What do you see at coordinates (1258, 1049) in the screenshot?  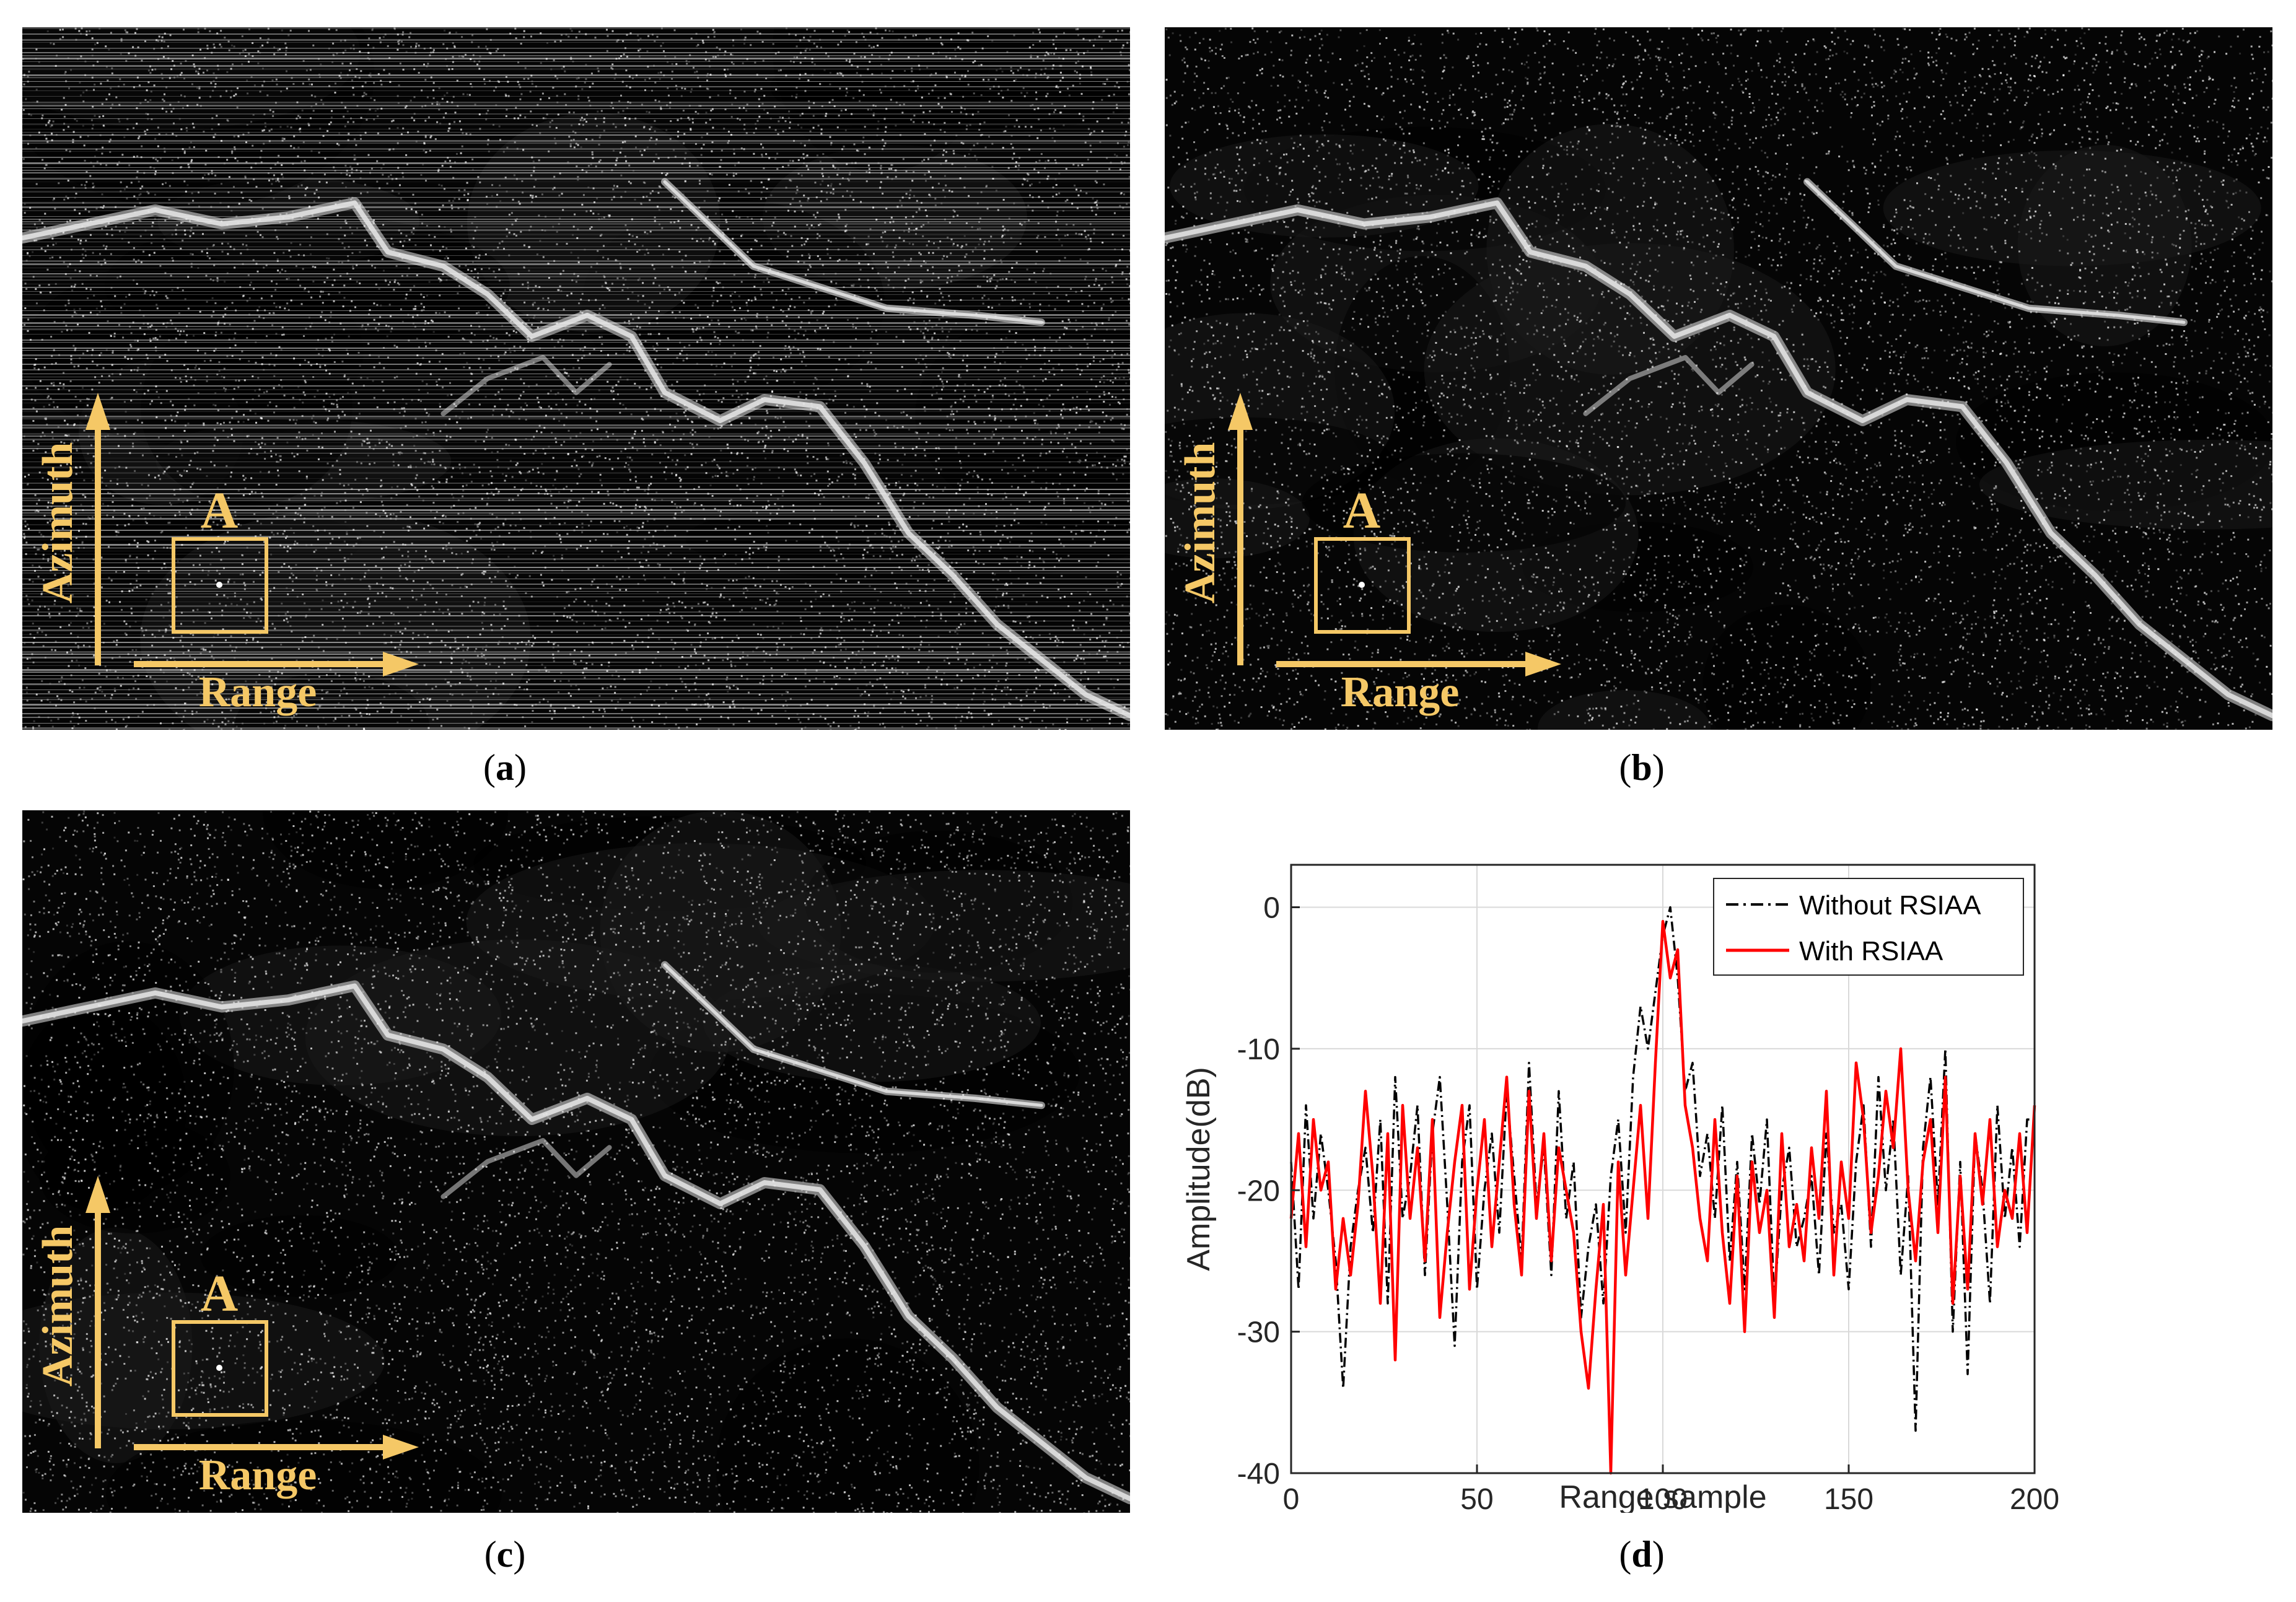 I see `y-tick-label: -10` at bounding box center [1258, 1049].